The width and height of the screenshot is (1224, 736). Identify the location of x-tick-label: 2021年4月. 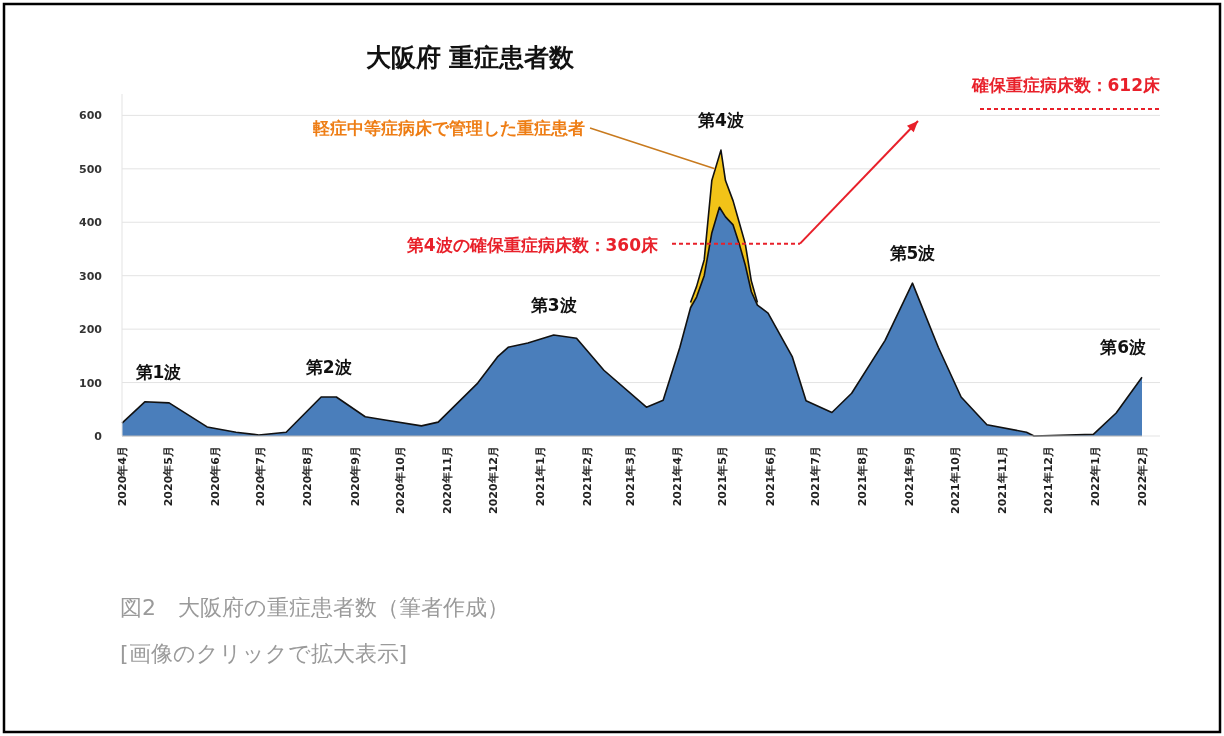
(677, 476).